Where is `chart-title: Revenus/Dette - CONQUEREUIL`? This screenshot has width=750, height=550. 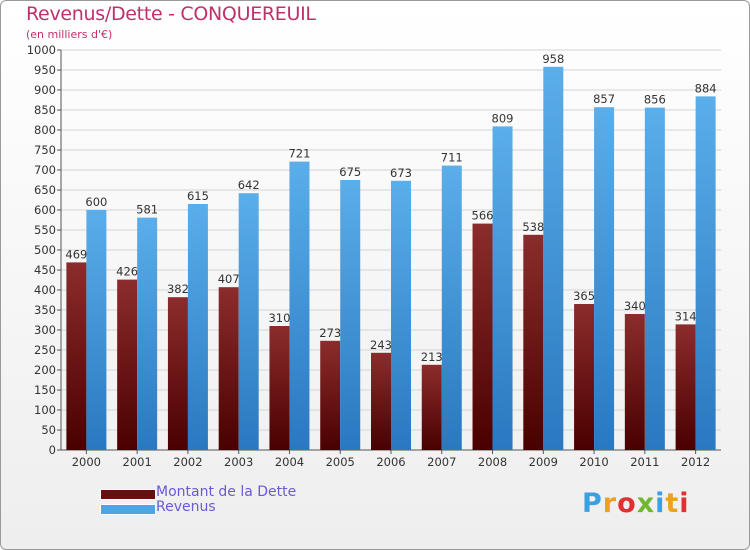
chart-title: Revenus/Dette - CONQUEREUIL is located at coordinates (171, 14).